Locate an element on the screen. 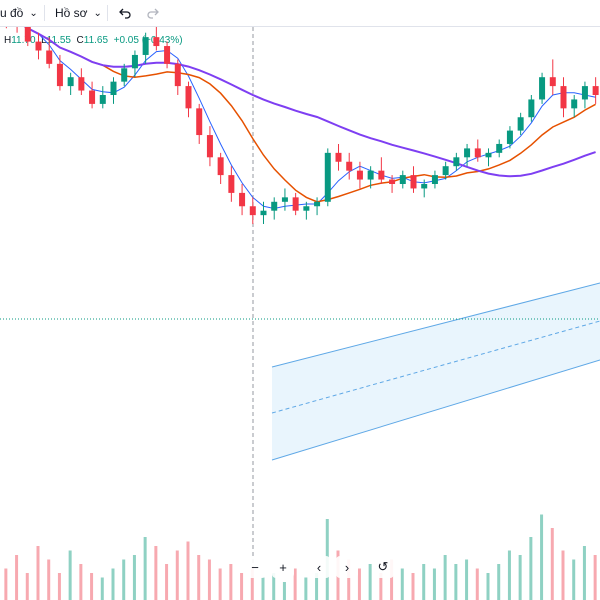 The height and width of the screenshot is (600, 600). chart-menu-button: u đồ ⌄ is located at coordinates (19, 13).